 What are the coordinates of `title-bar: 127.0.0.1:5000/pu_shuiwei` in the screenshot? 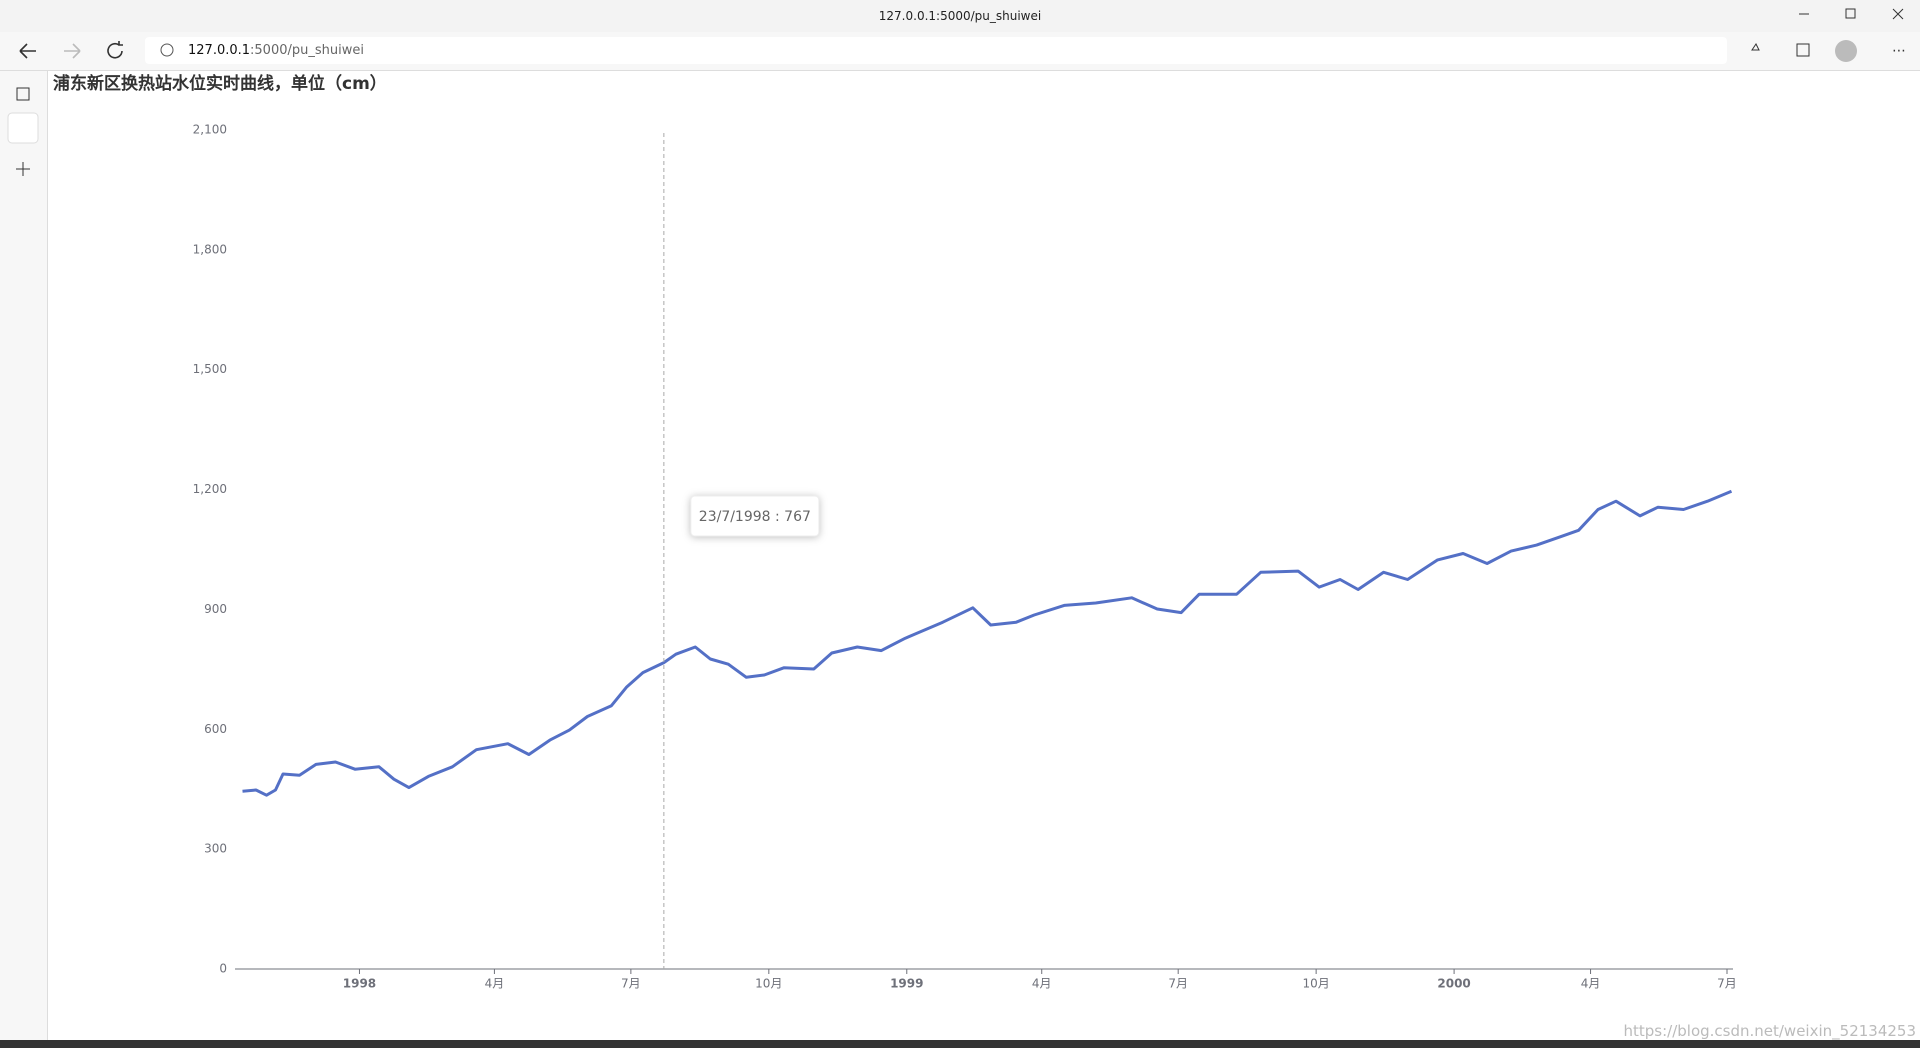 It's located at (960, 16).